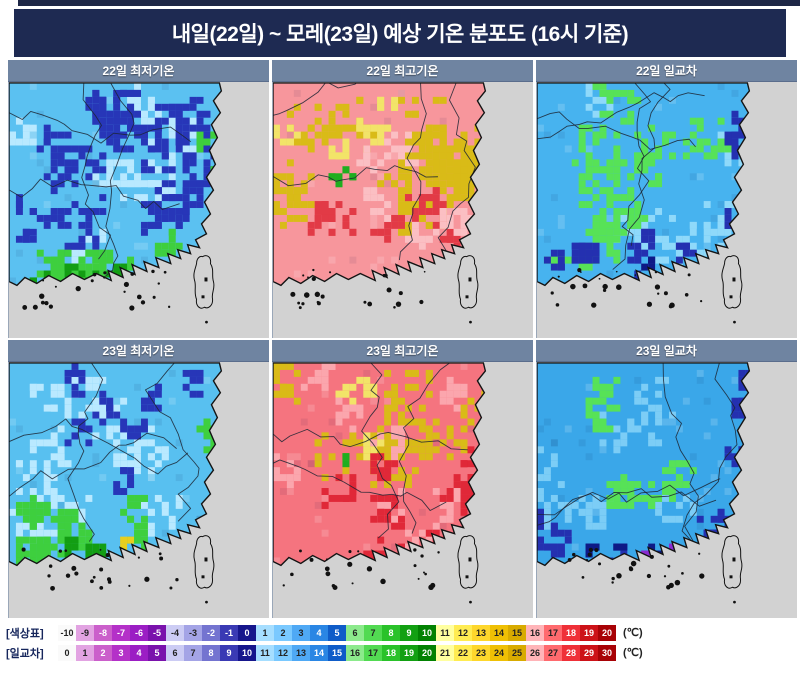 The image size is (800, 682). What do you see at coordinates (229, 632) in the screenshot?
I see `legend-cell: -1` at bounding box center [229, 632].